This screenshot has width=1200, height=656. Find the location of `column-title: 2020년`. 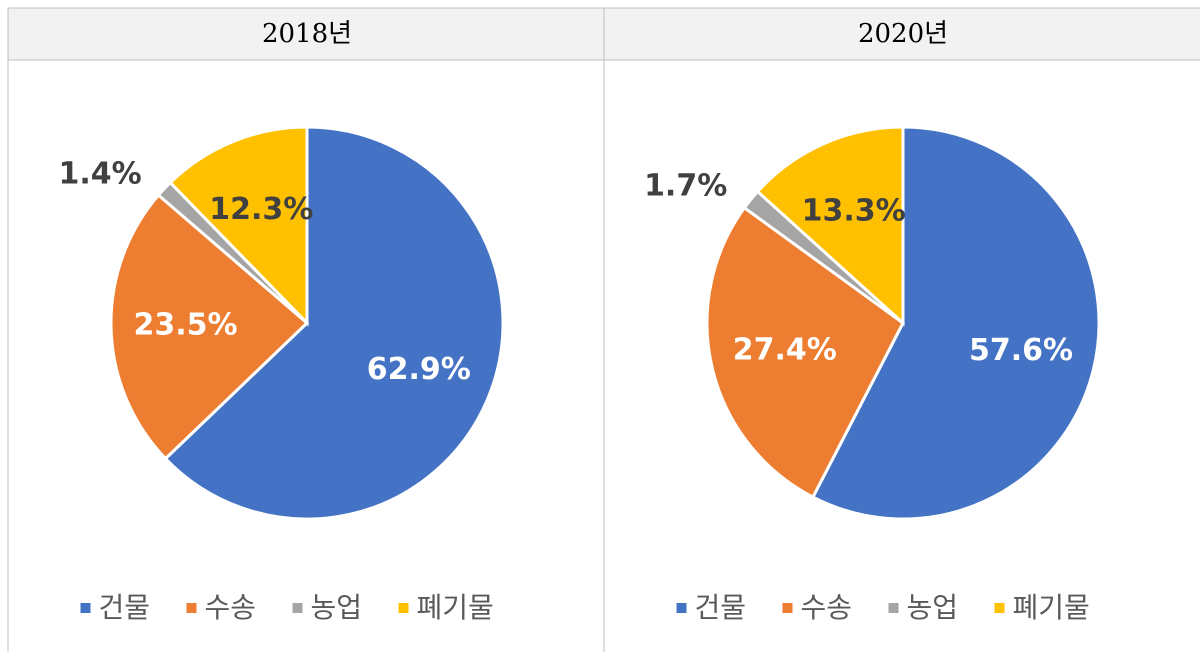

column-title: 2020년 is located at coordinates (903, 34).